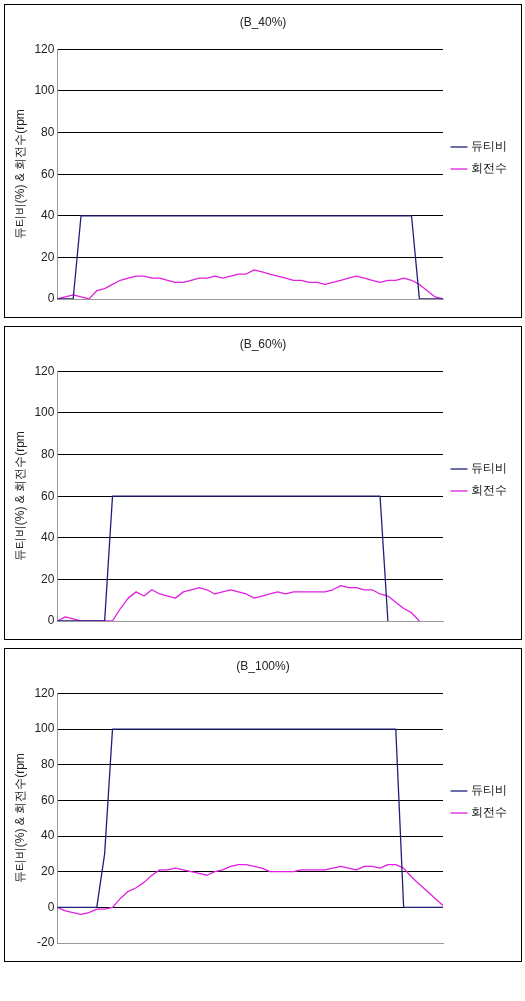  Describe the element at coordinates (263, 343) in the screenshot. I see `chart-title: (B_60%)` at that location.